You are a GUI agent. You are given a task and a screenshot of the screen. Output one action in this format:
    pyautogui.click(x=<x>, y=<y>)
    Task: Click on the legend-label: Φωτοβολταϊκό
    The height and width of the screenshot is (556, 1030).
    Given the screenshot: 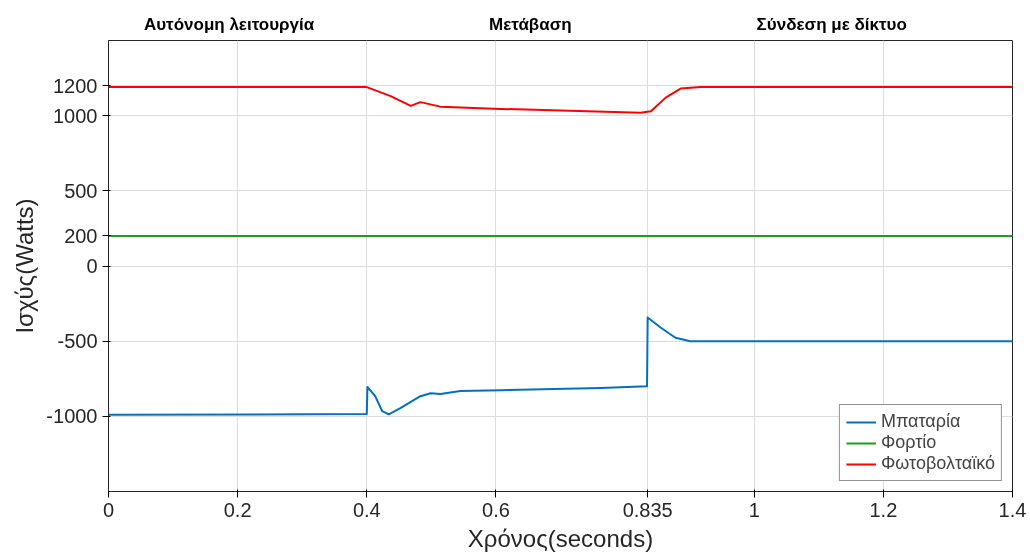 What is the action you would take?
    pyautogui.click(x=937, y=463)
    